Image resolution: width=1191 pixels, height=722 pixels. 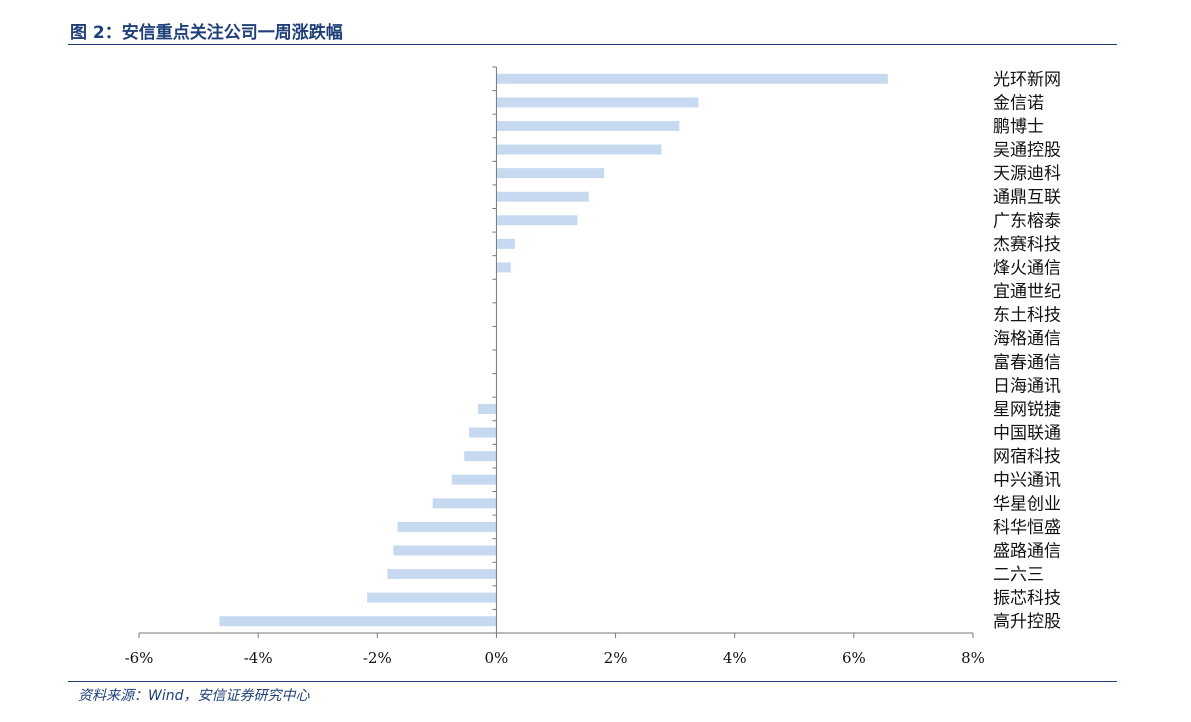 What do you see at coordinates (258, 658) in the screenshot?
I see `x-tick-label: -4%` at bounding box center [258, 658].